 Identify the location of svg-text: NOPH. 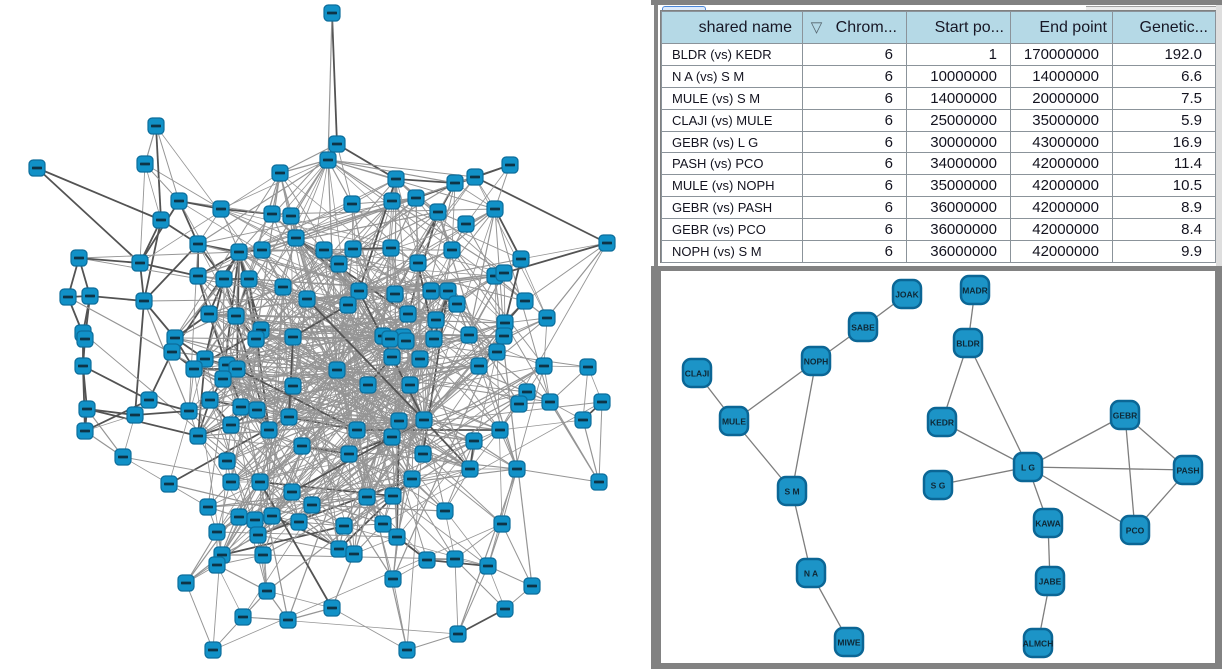
(816, 361).